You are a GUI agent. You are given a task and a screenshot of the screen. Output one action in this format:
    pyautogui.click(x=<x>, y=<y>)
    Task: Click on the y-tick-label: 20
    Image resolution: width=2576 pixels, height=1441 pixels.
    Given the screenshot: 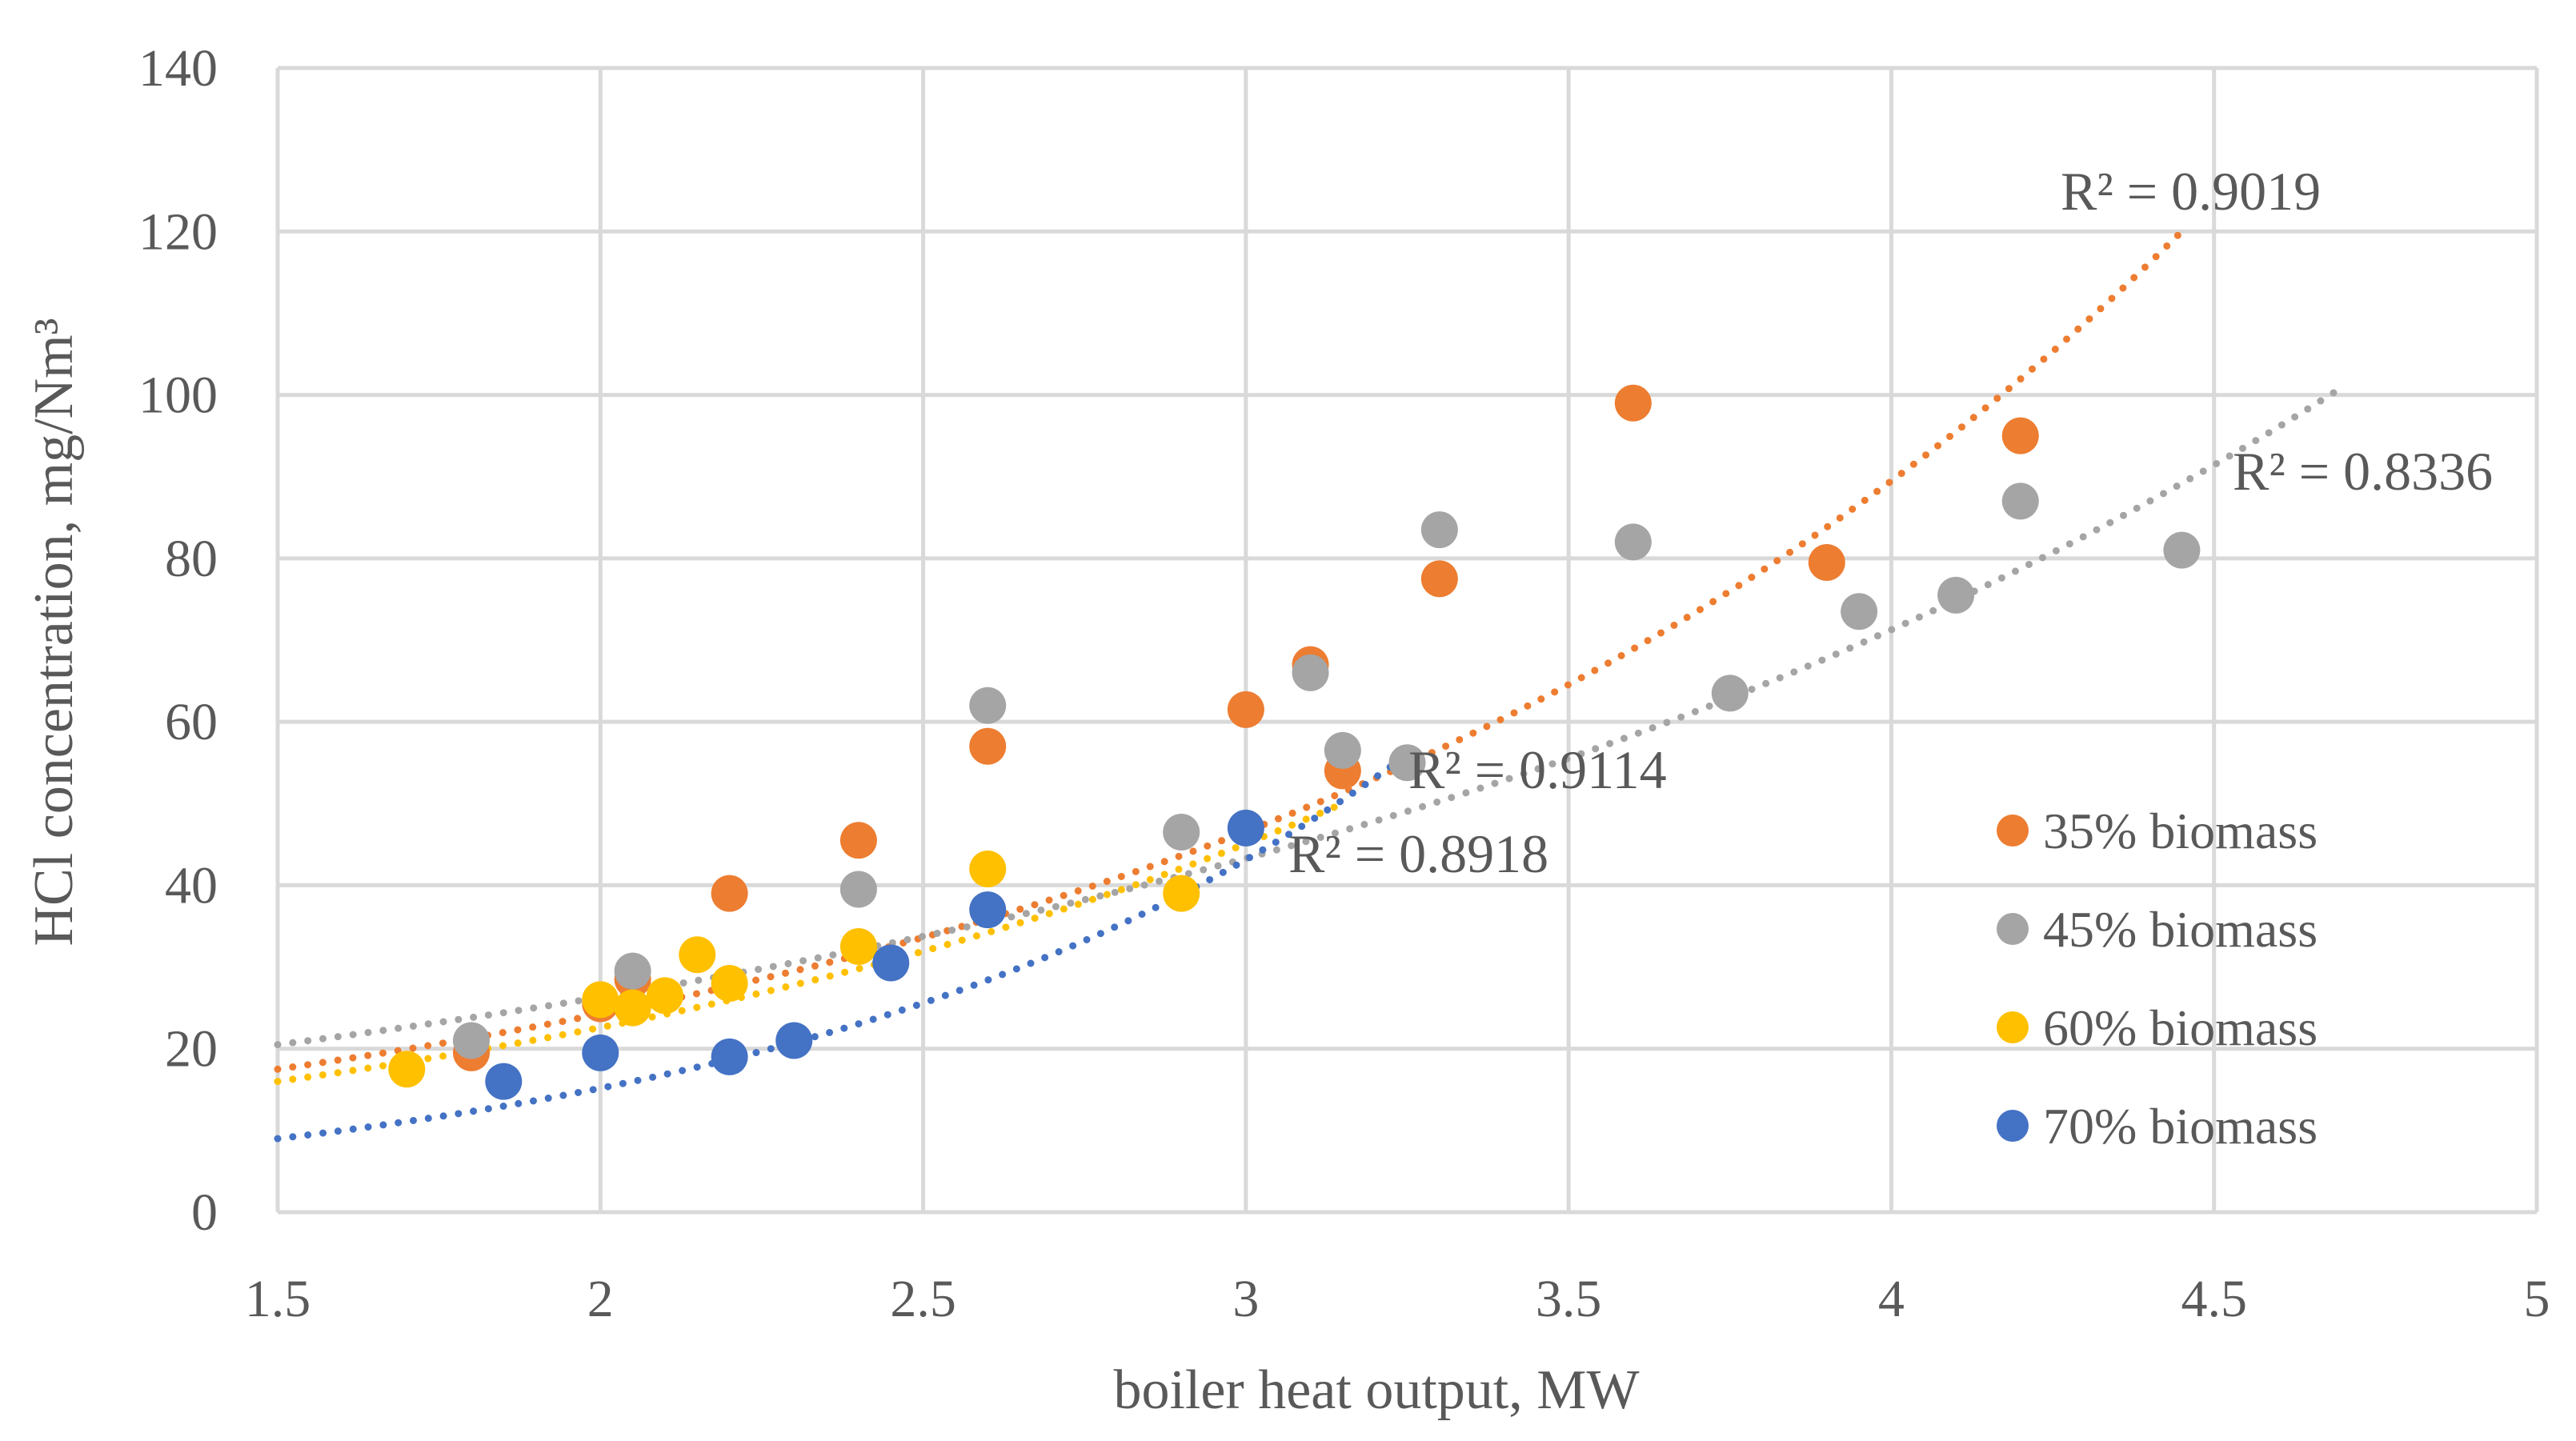 What is the action you would take?
    pyautogui.click(x=191, y=1049)
    